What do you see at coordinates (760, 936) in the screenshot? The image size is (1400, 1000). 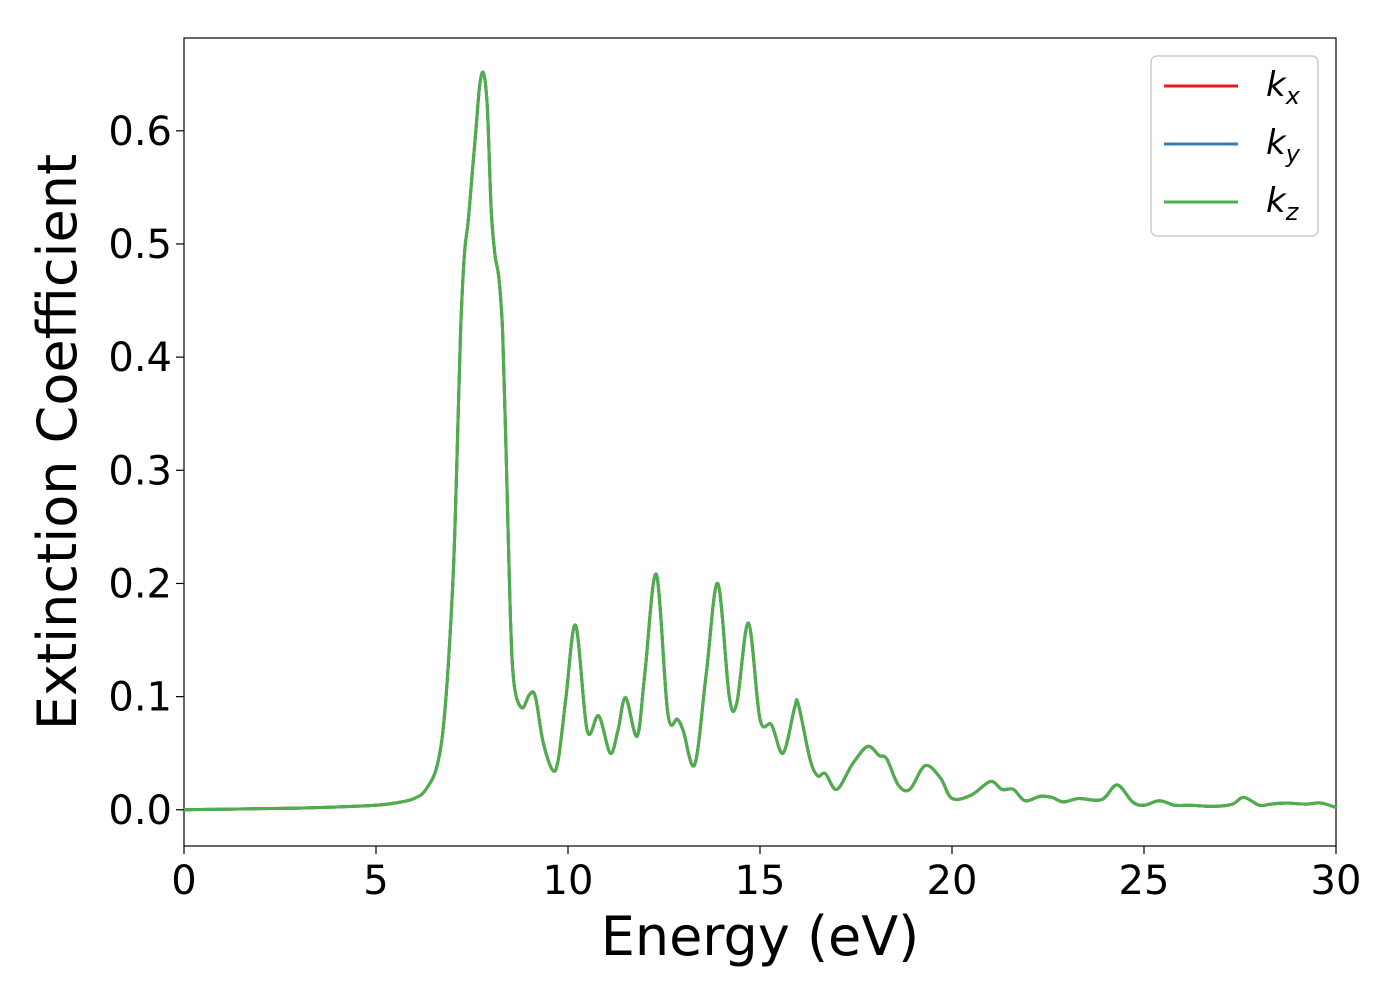 I see `x-axis-title: Energy (eV)` at bounding box center [760, 936].